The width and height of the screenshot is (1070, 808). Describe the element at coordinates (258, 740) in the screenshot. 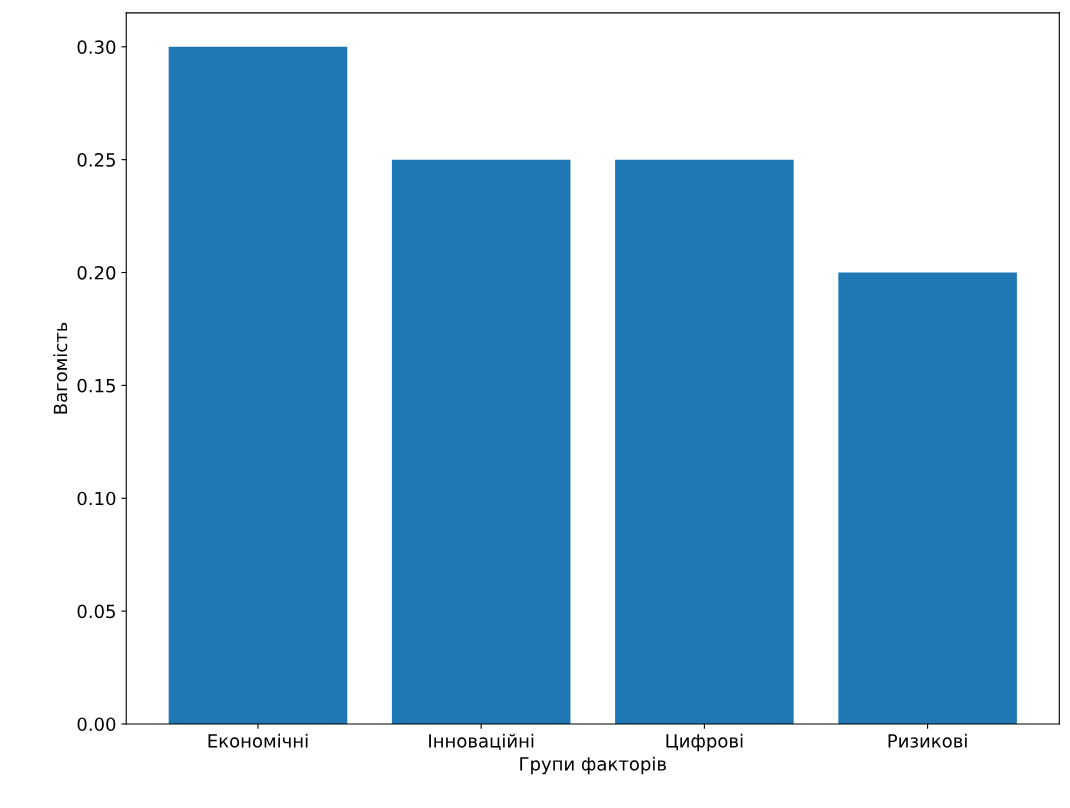

I see `x-tick-label: Економічні` at that location.